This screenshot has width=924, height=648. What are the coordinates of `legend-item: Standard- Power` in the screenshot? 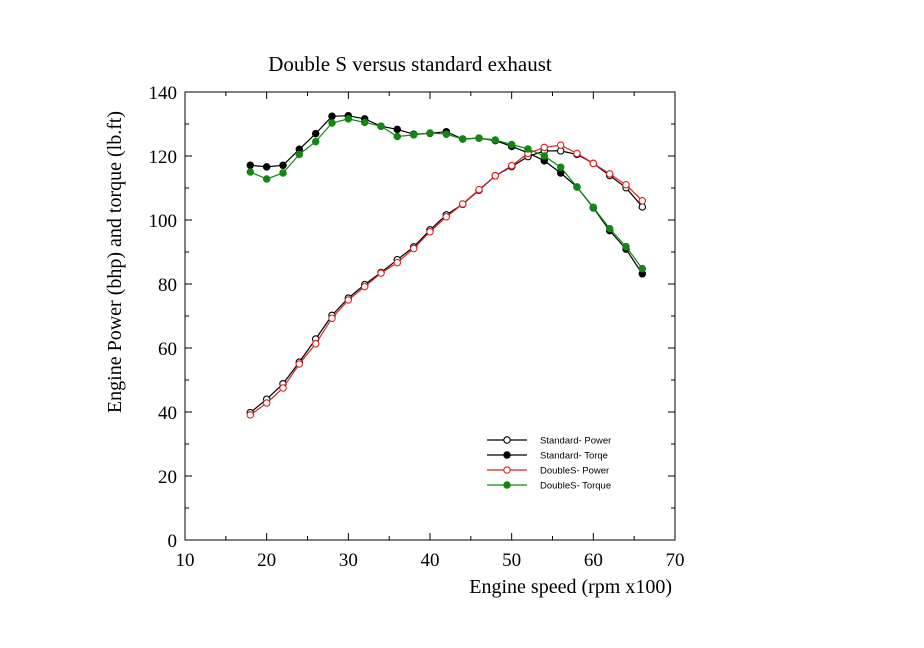 It's located at (549, 441).